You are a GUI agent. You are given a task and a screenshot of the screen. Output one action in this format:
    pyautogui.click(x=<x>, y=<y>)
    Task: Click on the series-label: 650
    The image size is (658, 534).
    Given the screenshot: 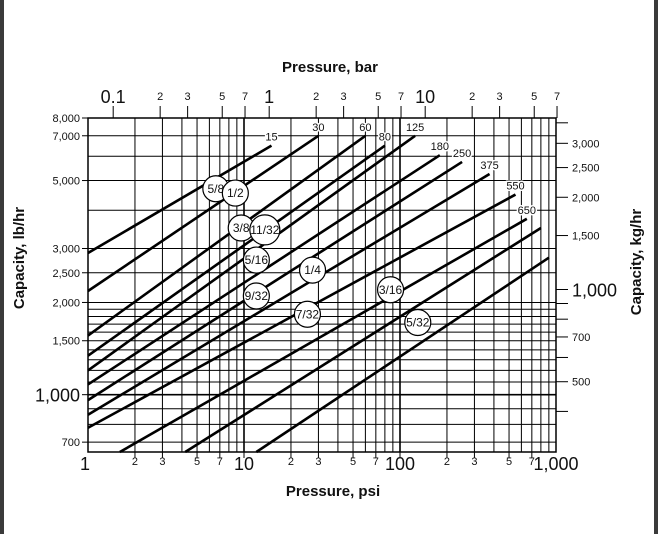 What is the action you would take?
    pyautogui.click(x=527, y=211)
    